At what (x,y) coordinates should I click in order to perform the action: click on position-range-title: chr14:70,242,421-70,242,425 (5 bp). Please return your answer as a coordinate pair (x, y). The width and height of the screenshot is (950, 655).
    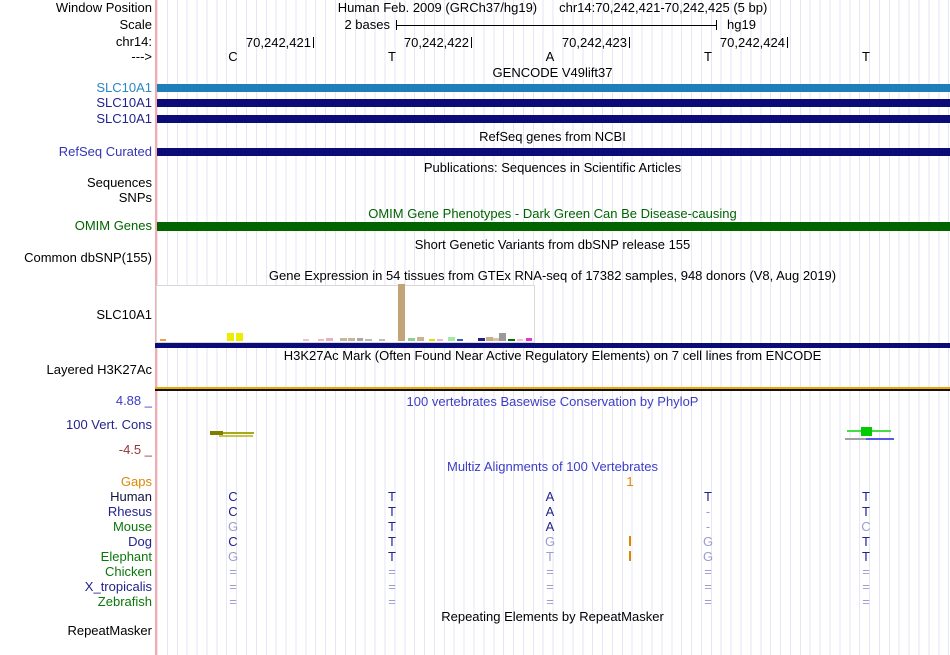
    Looking at the image, I should click on (663, 7).